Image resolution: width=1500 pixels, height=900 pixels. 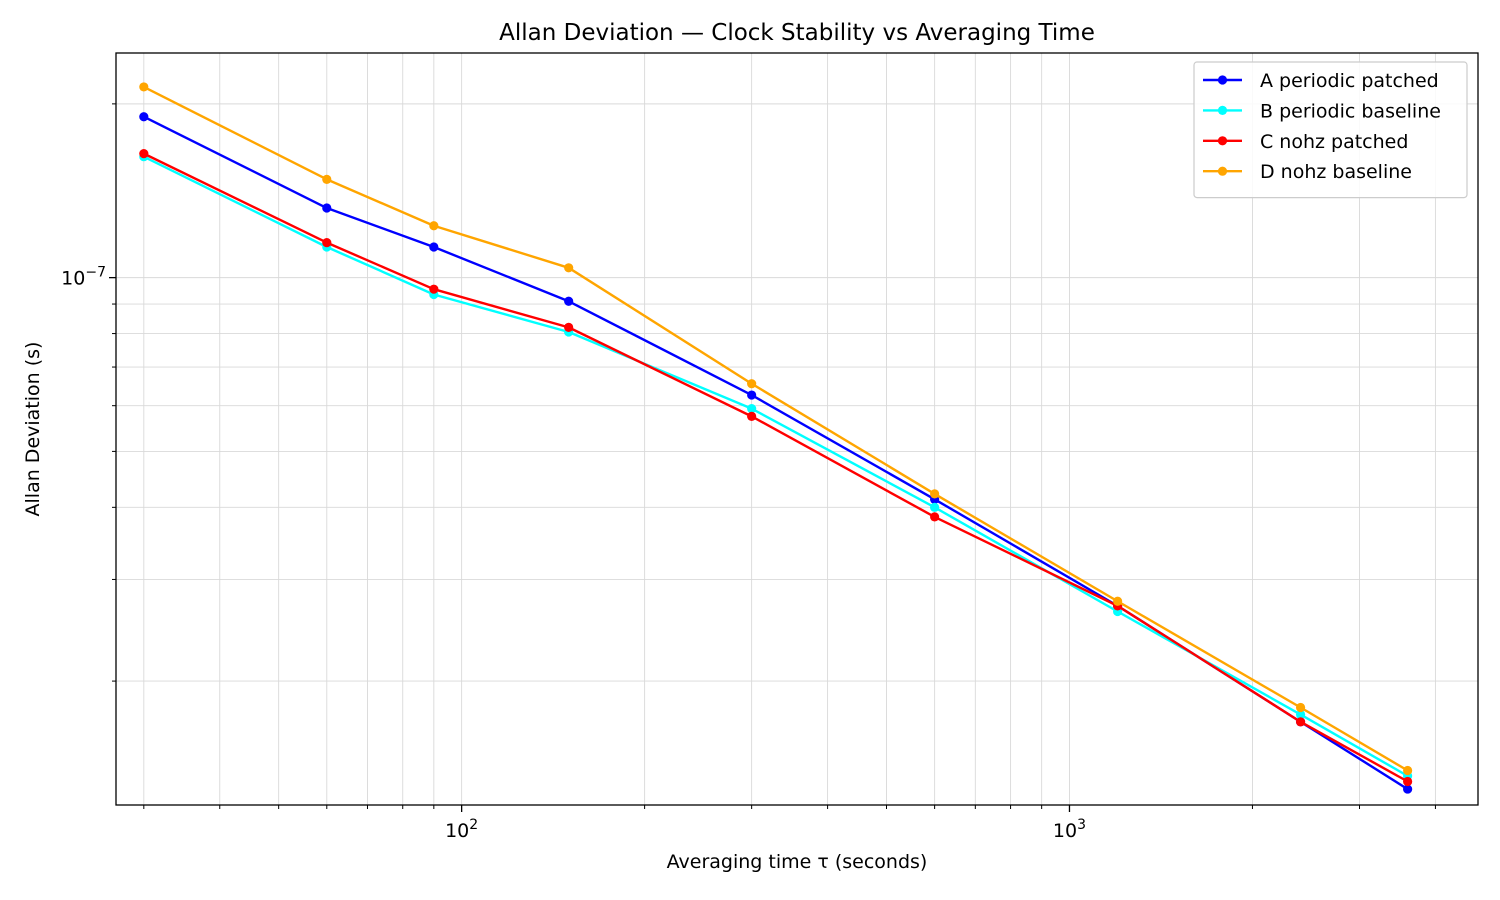 What do you see at coordinates (1069, 829) in the screenshot?
I see `x-tick-label: 103` at bounding box center [1069, 829].